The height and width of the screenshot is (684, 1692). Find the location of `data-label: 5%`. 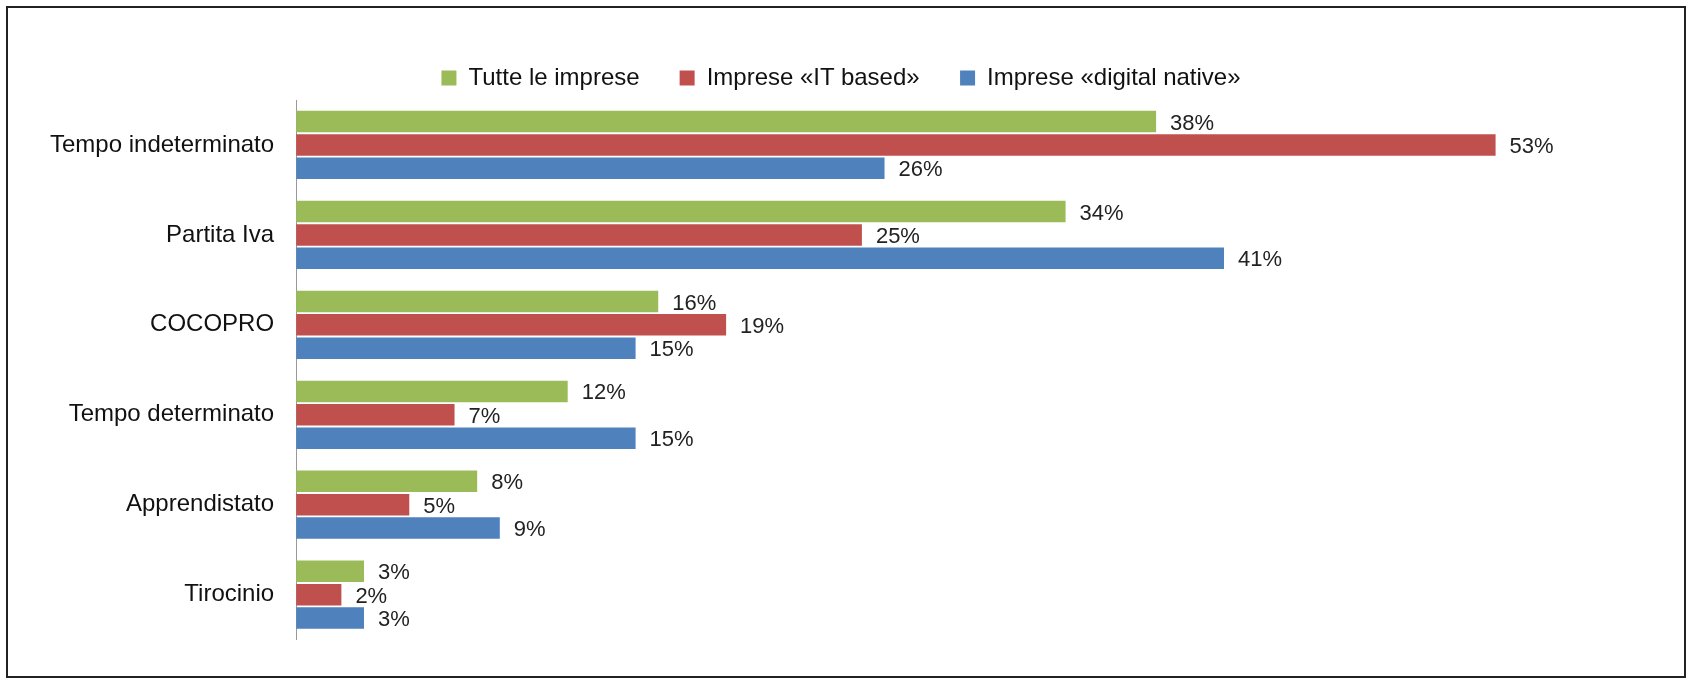

data-label: 5% is located at coordinates (439, 505).